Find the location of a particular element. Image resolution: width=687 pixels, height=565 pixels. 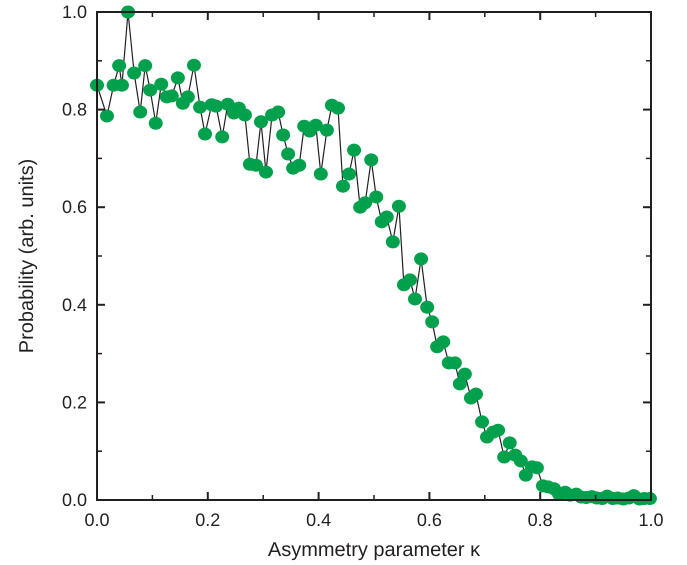

x-tick-label: 0.0 is located at coordinates (97, 520).